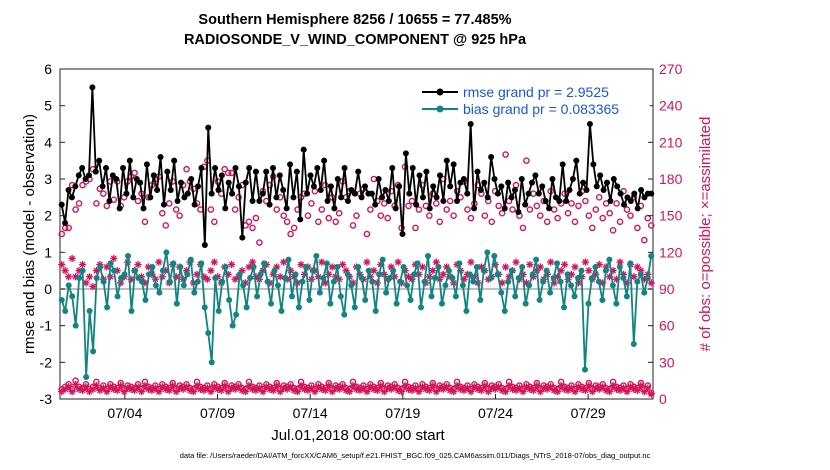  I want to click on x-axis: 07/04 07/09 07/14 07/19 07/24 07/29, so click(356, 407).